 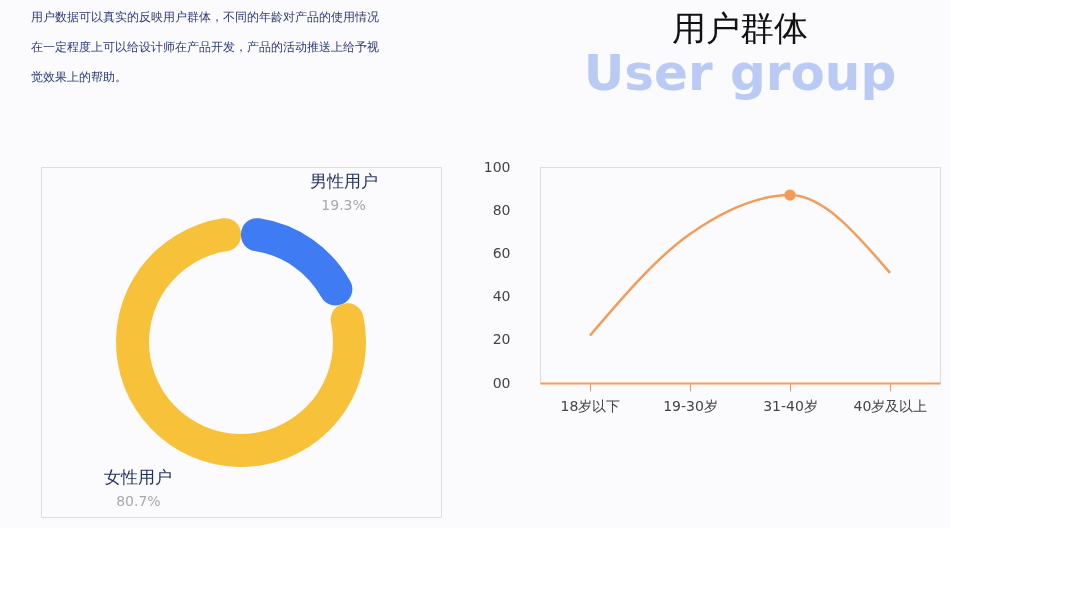 What do you see at coordinates (501, 339) in the screenshot?
I see `y-tick-label: 20` at bounding box center [501, 339].